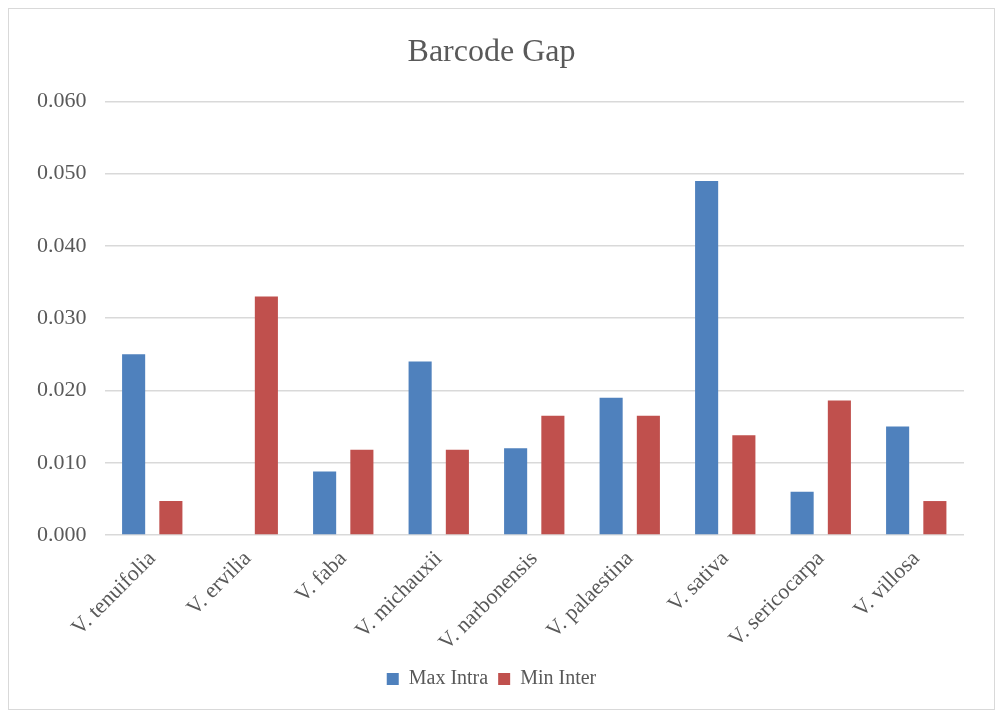 The height and width of the screenshot is (718, 1003). What do you see at coordinates (558, 677) in the screenshot?
I see `legend-label: Min Inter` at bounding box center [558, 677].